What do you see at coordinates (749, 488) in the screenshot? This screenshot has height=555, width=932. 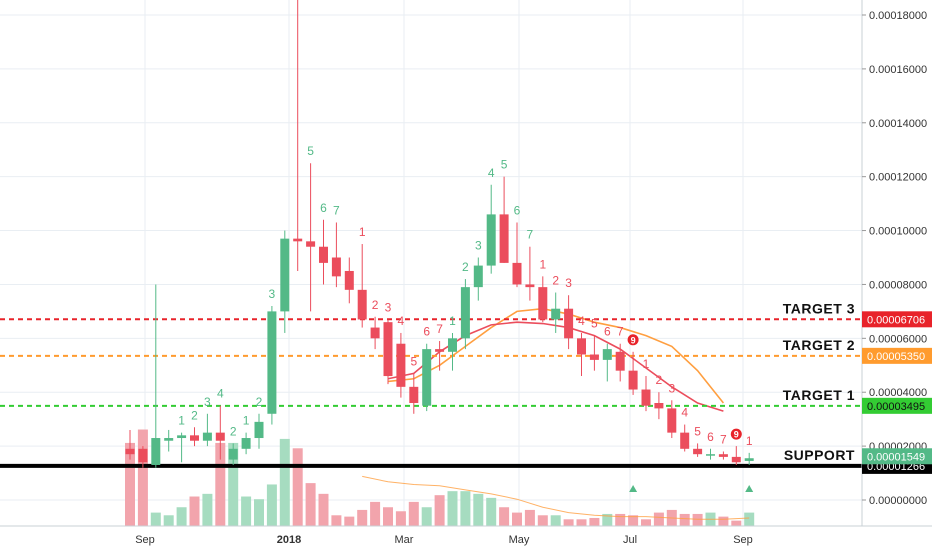 I see `buy-arrow-icon` at bounding box center [749, 488].